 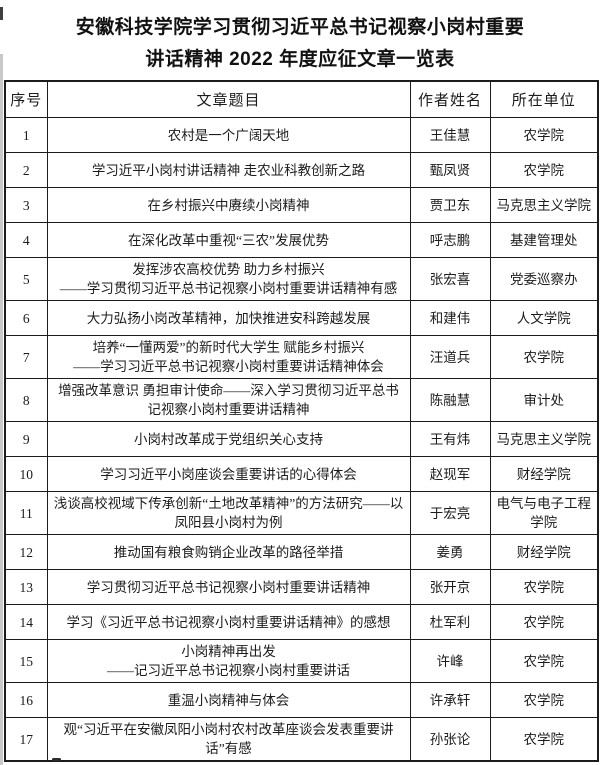 What do you see at coordinates (26, 135) in the screenshot?
I see `cell-serial-number: 1` at bounding box center [26, 135].